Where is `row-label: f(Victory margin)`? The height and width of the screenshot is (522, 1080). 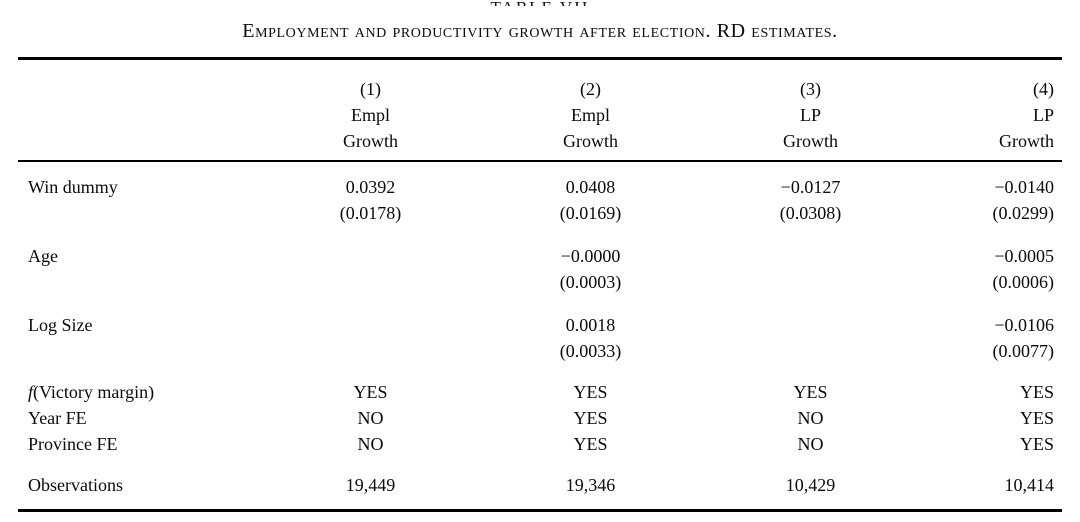
row-label: f(Victory margin) is located at coordinates (140, 384).